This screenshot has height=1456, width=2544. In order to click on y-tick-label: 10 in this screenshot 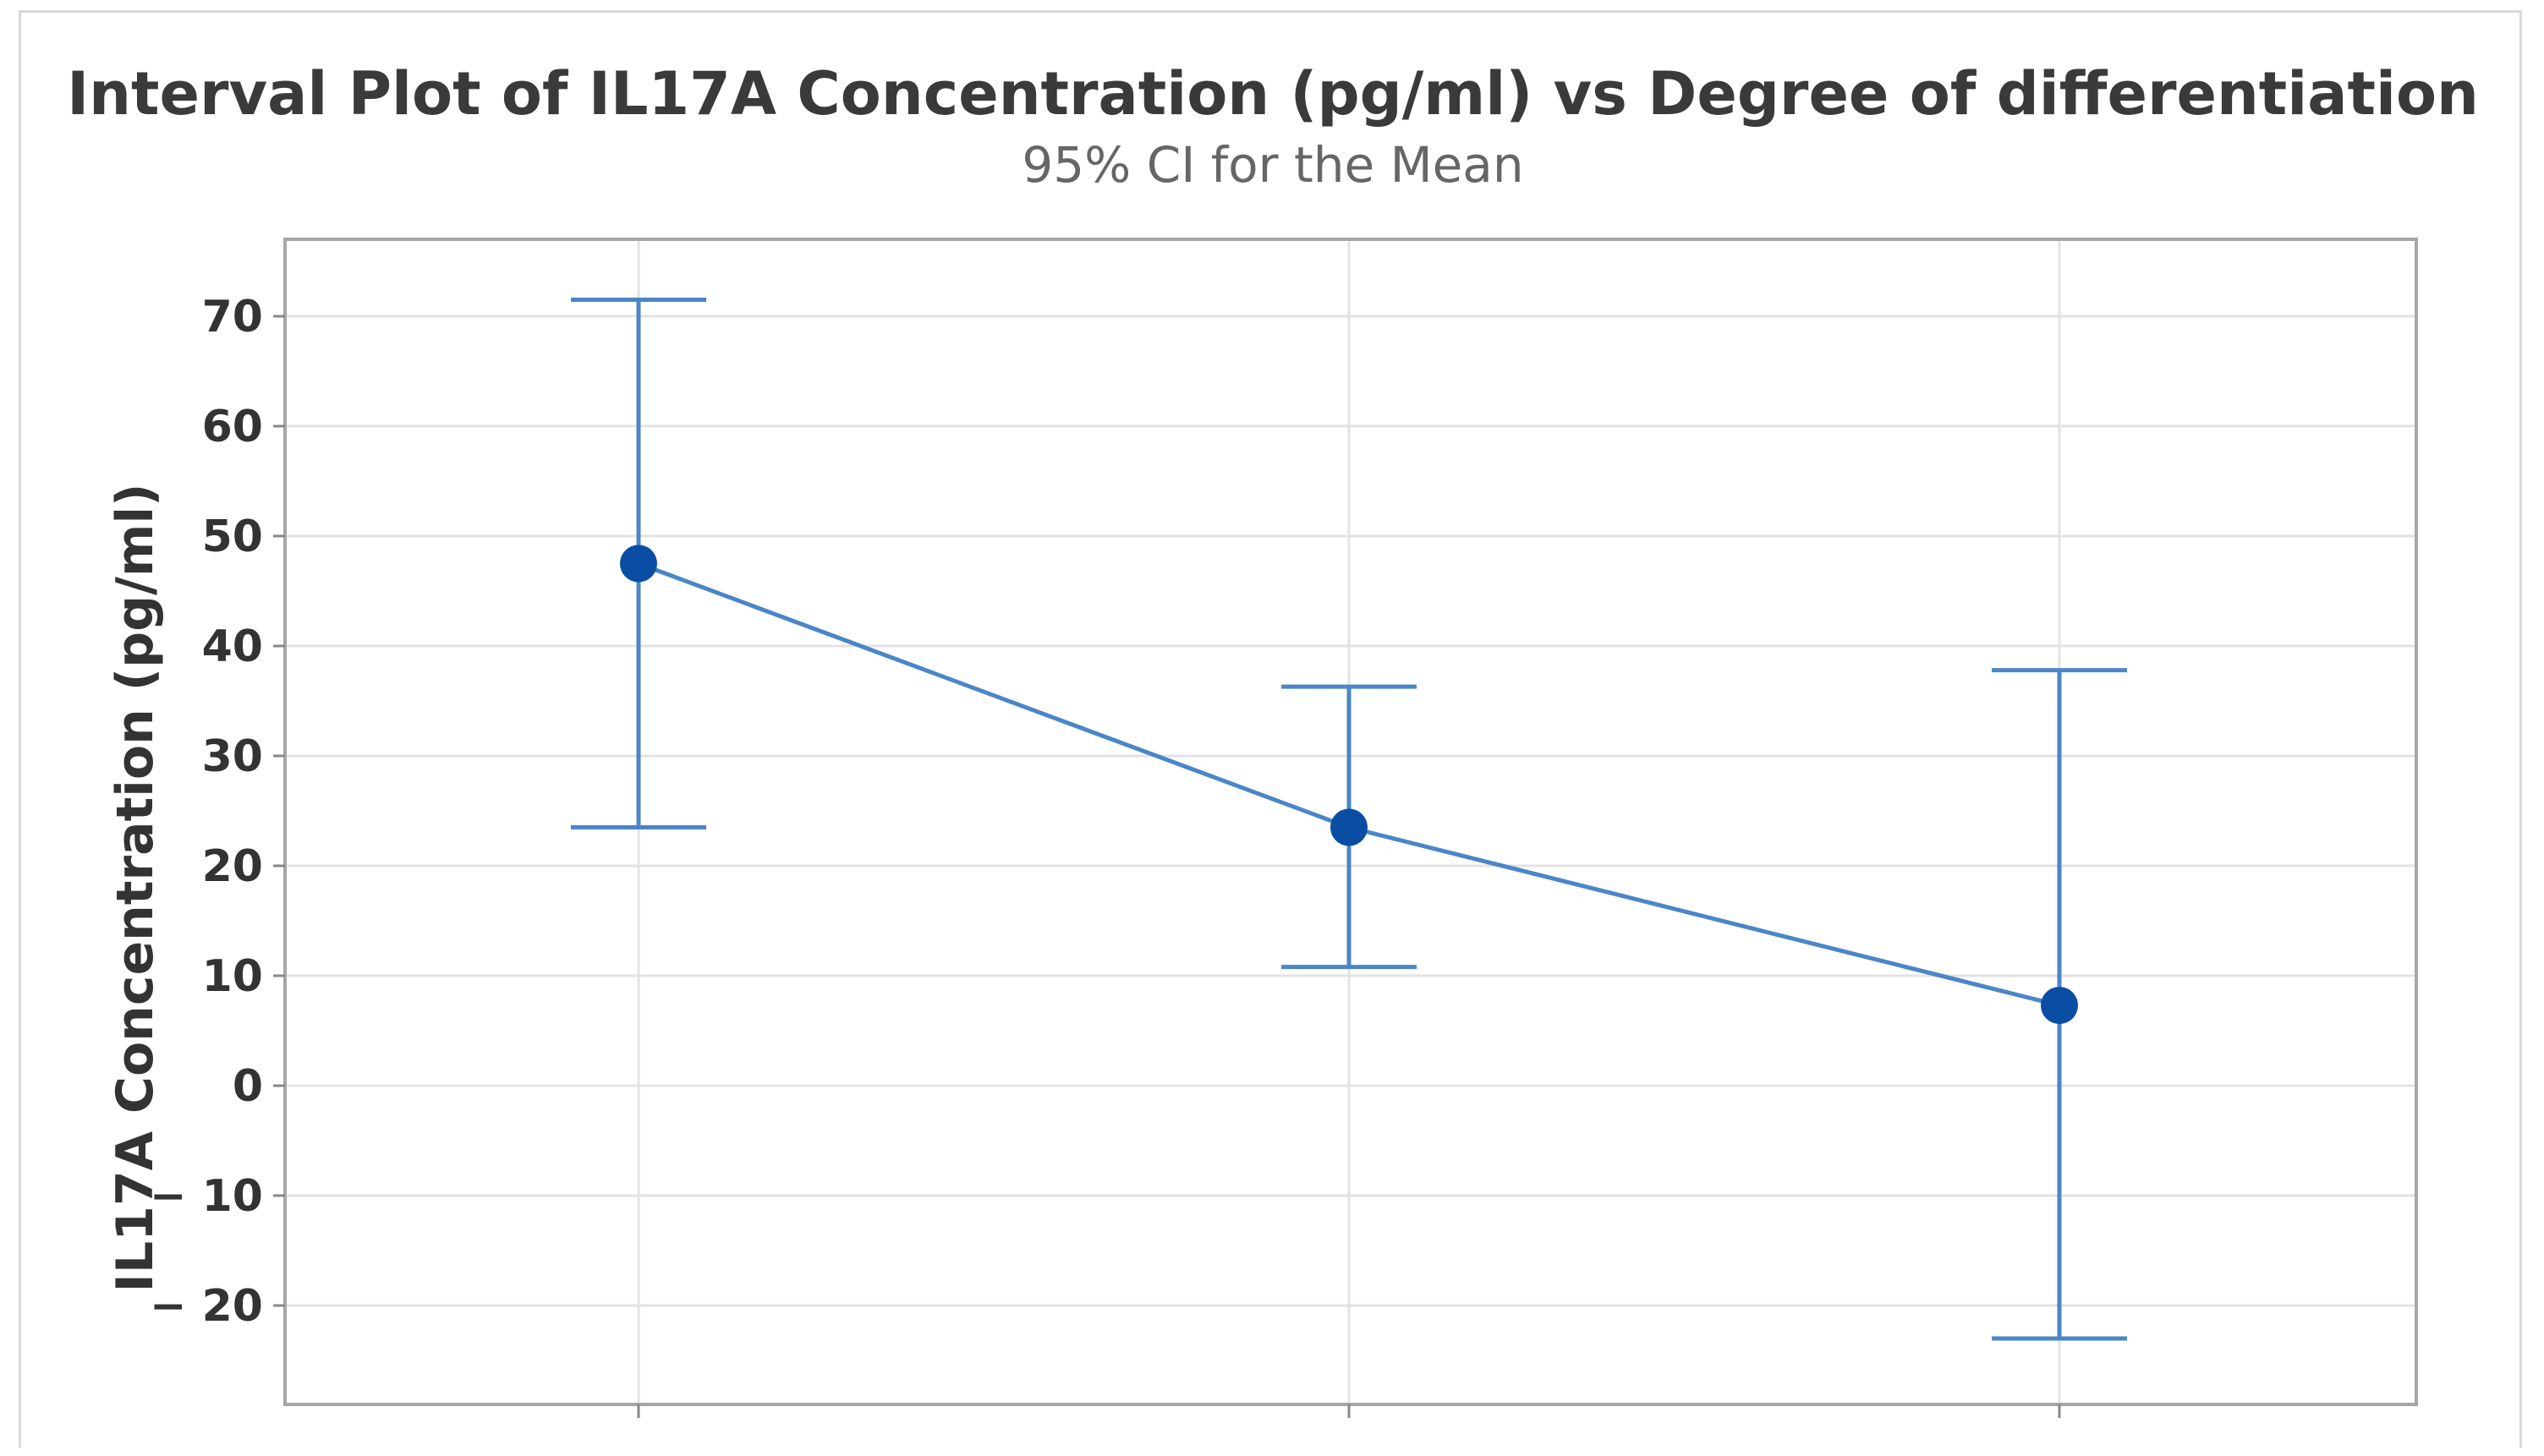, I will do `click(232, 977)`.